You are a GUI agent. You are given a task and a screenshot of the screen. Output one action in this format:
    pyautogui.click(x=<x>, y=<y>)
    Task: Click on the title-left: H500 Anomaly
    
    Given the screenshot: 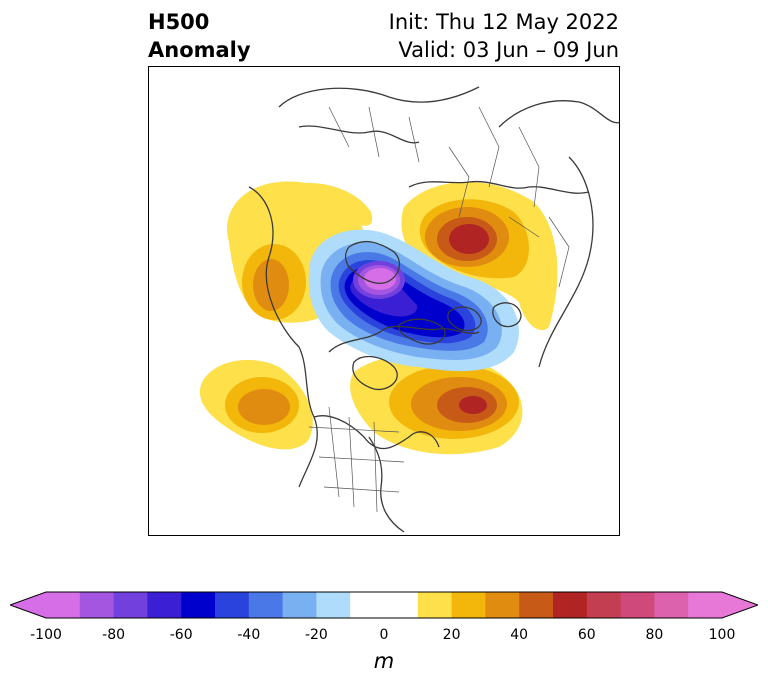 What is the action you would take?
    pyautogui.click(x=199, y=36)
    